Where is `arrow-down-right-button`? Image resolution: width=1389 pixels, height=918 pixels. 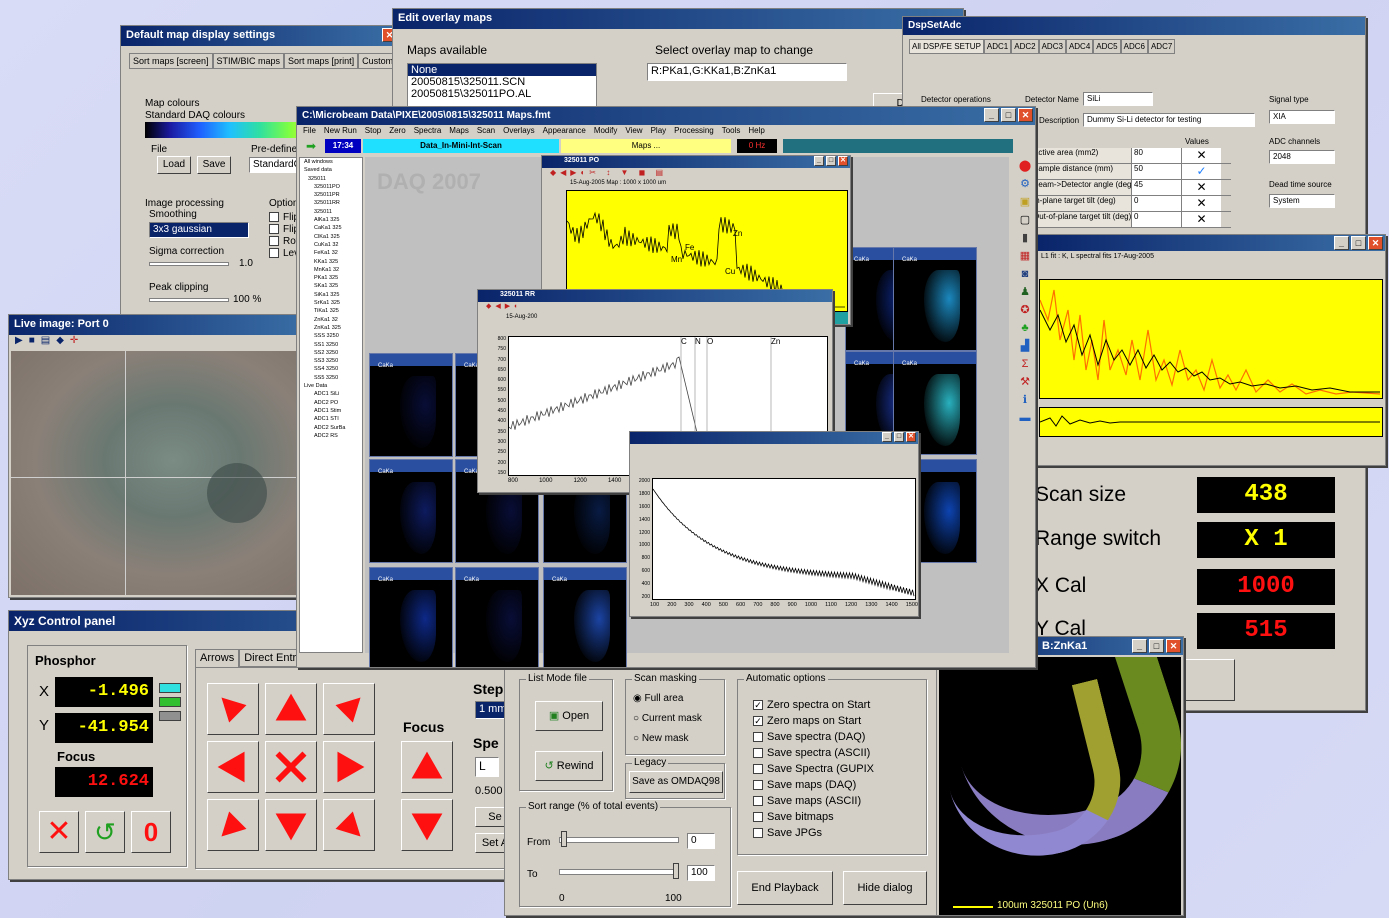 arrow-down-right-button is located at coordinates (349, 825).